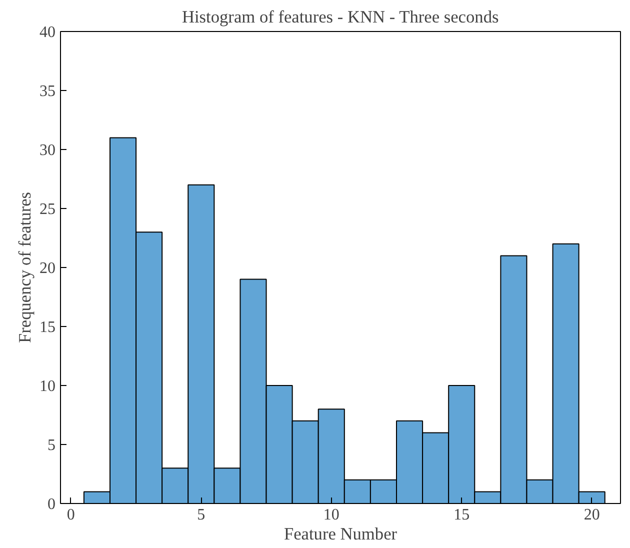  Describe the element at coordinates (201, 515) in the screenshot. I see `x-tick-label: 5` at that location.